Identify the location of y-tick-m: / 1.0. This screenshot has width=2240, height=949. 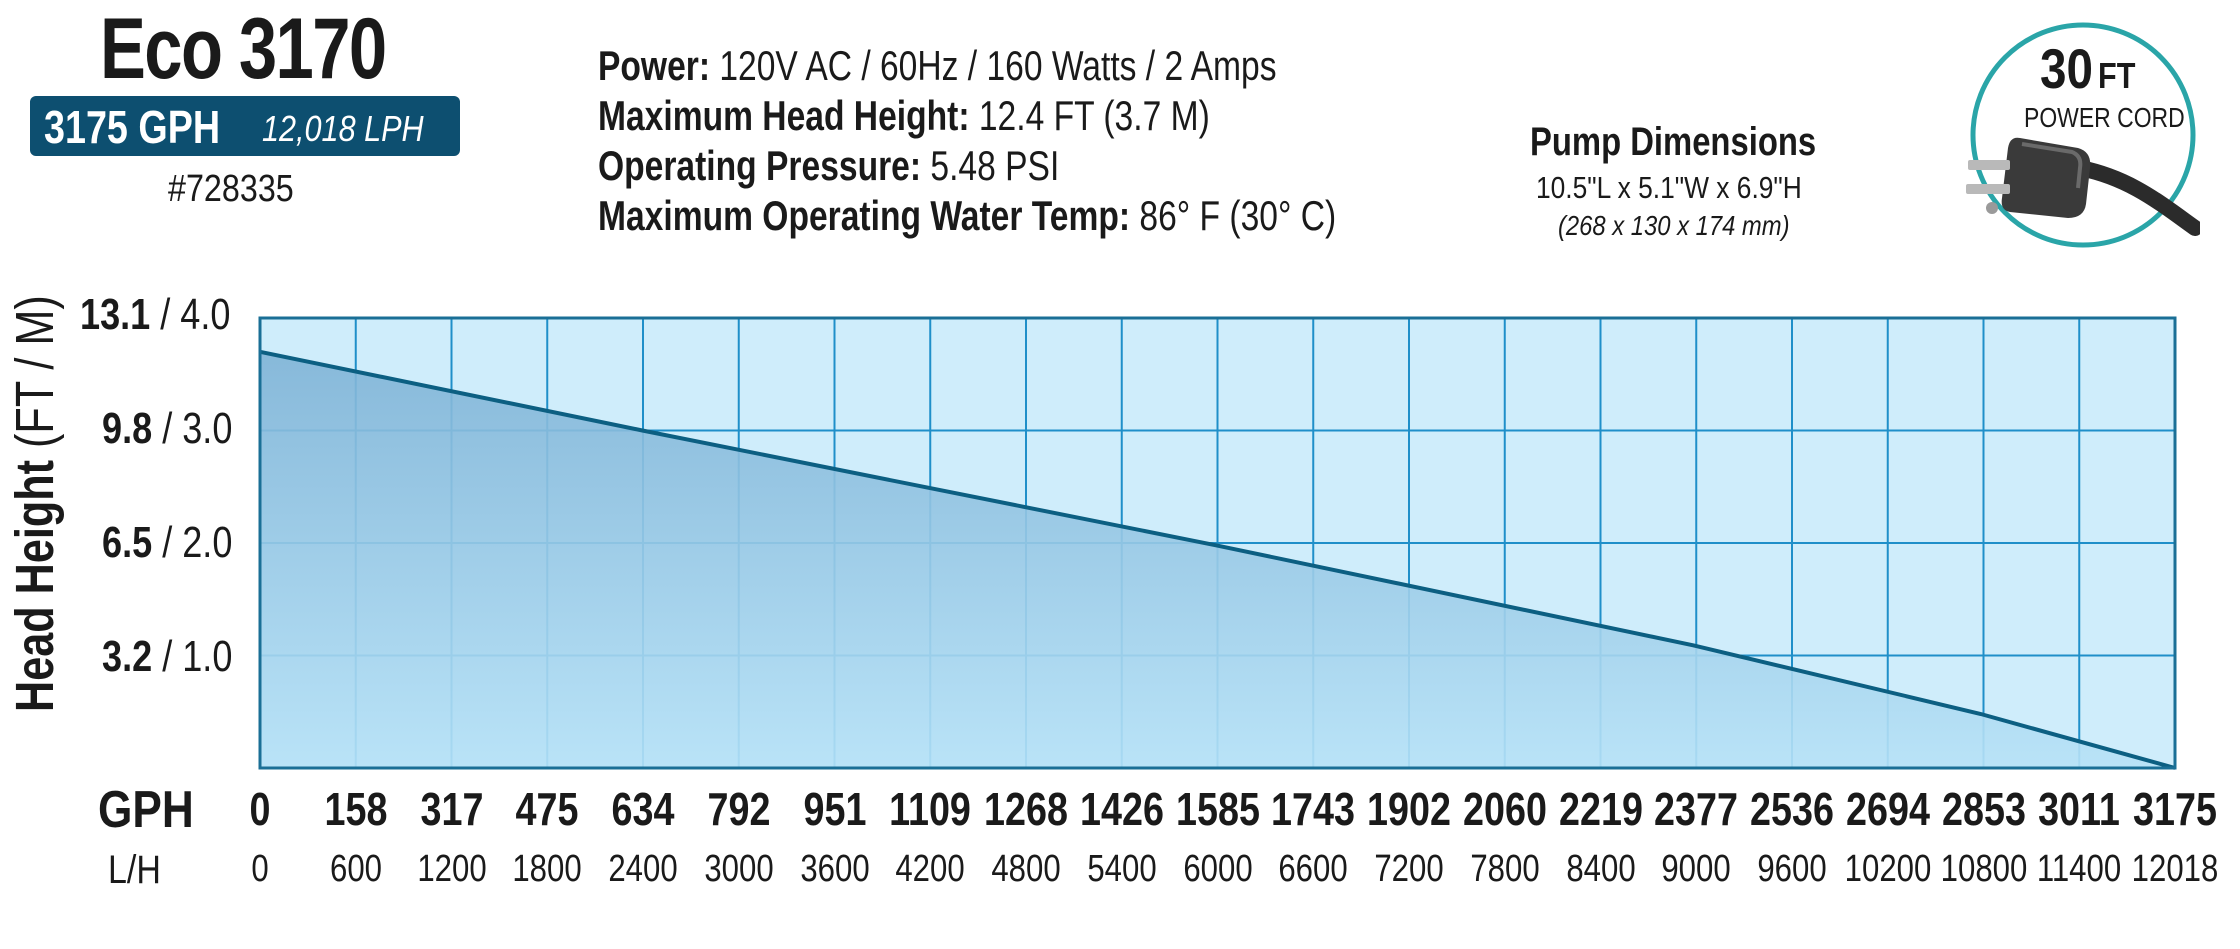
(197, 656).